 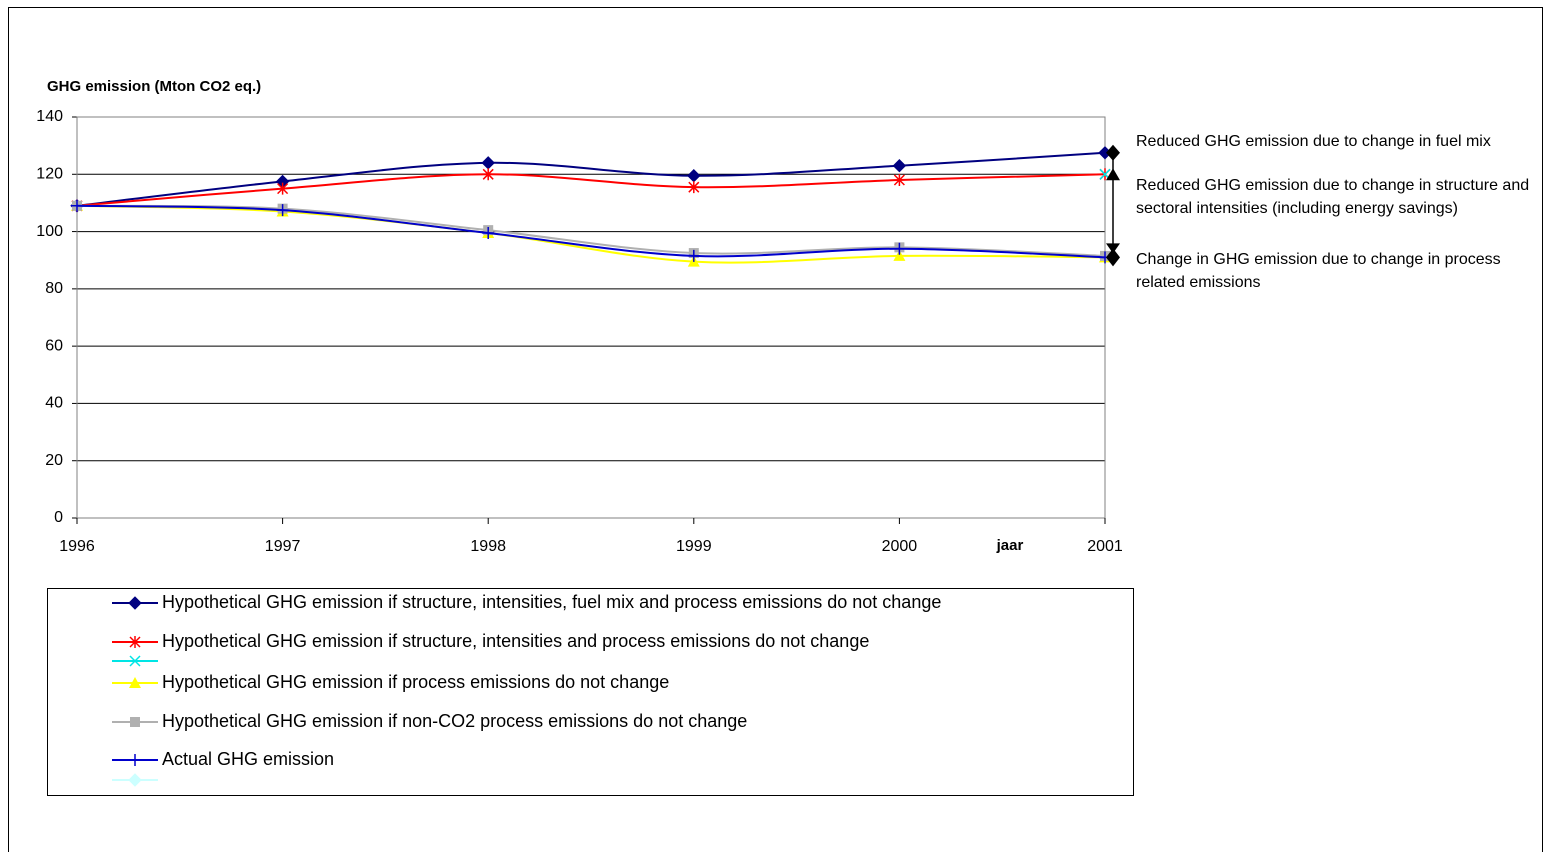 I want to click on x-tick-label: 1996, so click(x=77, y=546).